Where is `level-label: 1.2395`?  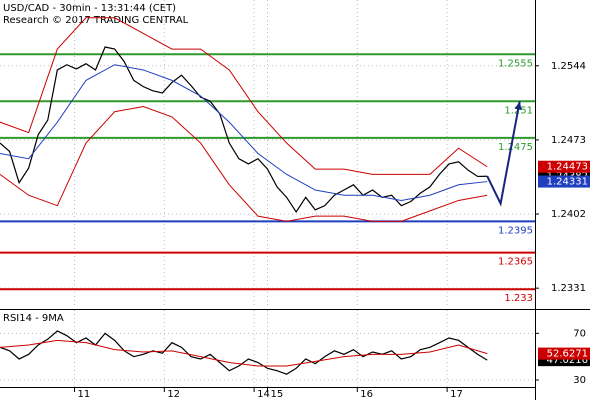
level-label: 1.2395 is located at coordinates (515, 230).